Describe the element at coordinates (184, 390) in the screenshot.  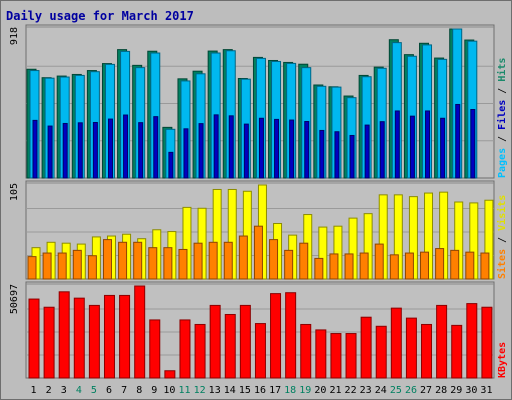
I see `x-tick-label-day-11: 11` at that location.